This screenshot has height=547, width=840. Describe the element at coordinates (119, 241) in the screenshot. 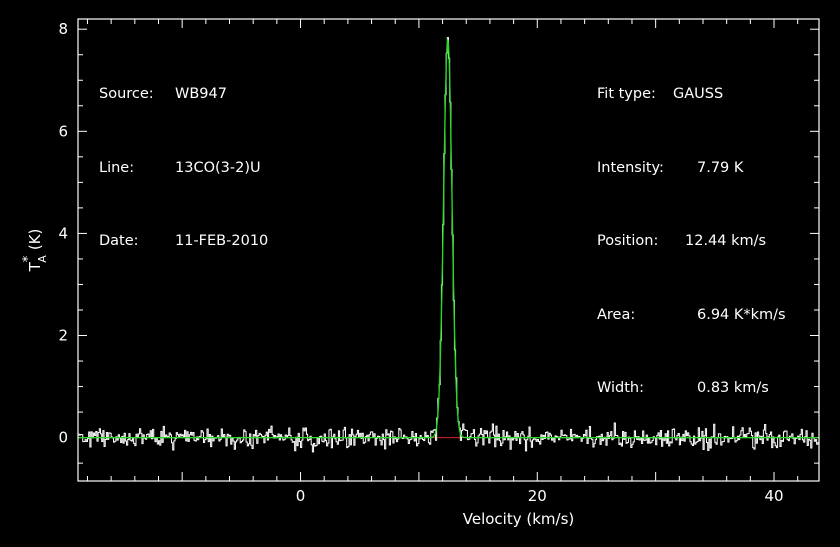

I see `info-label: Date:` at that location.